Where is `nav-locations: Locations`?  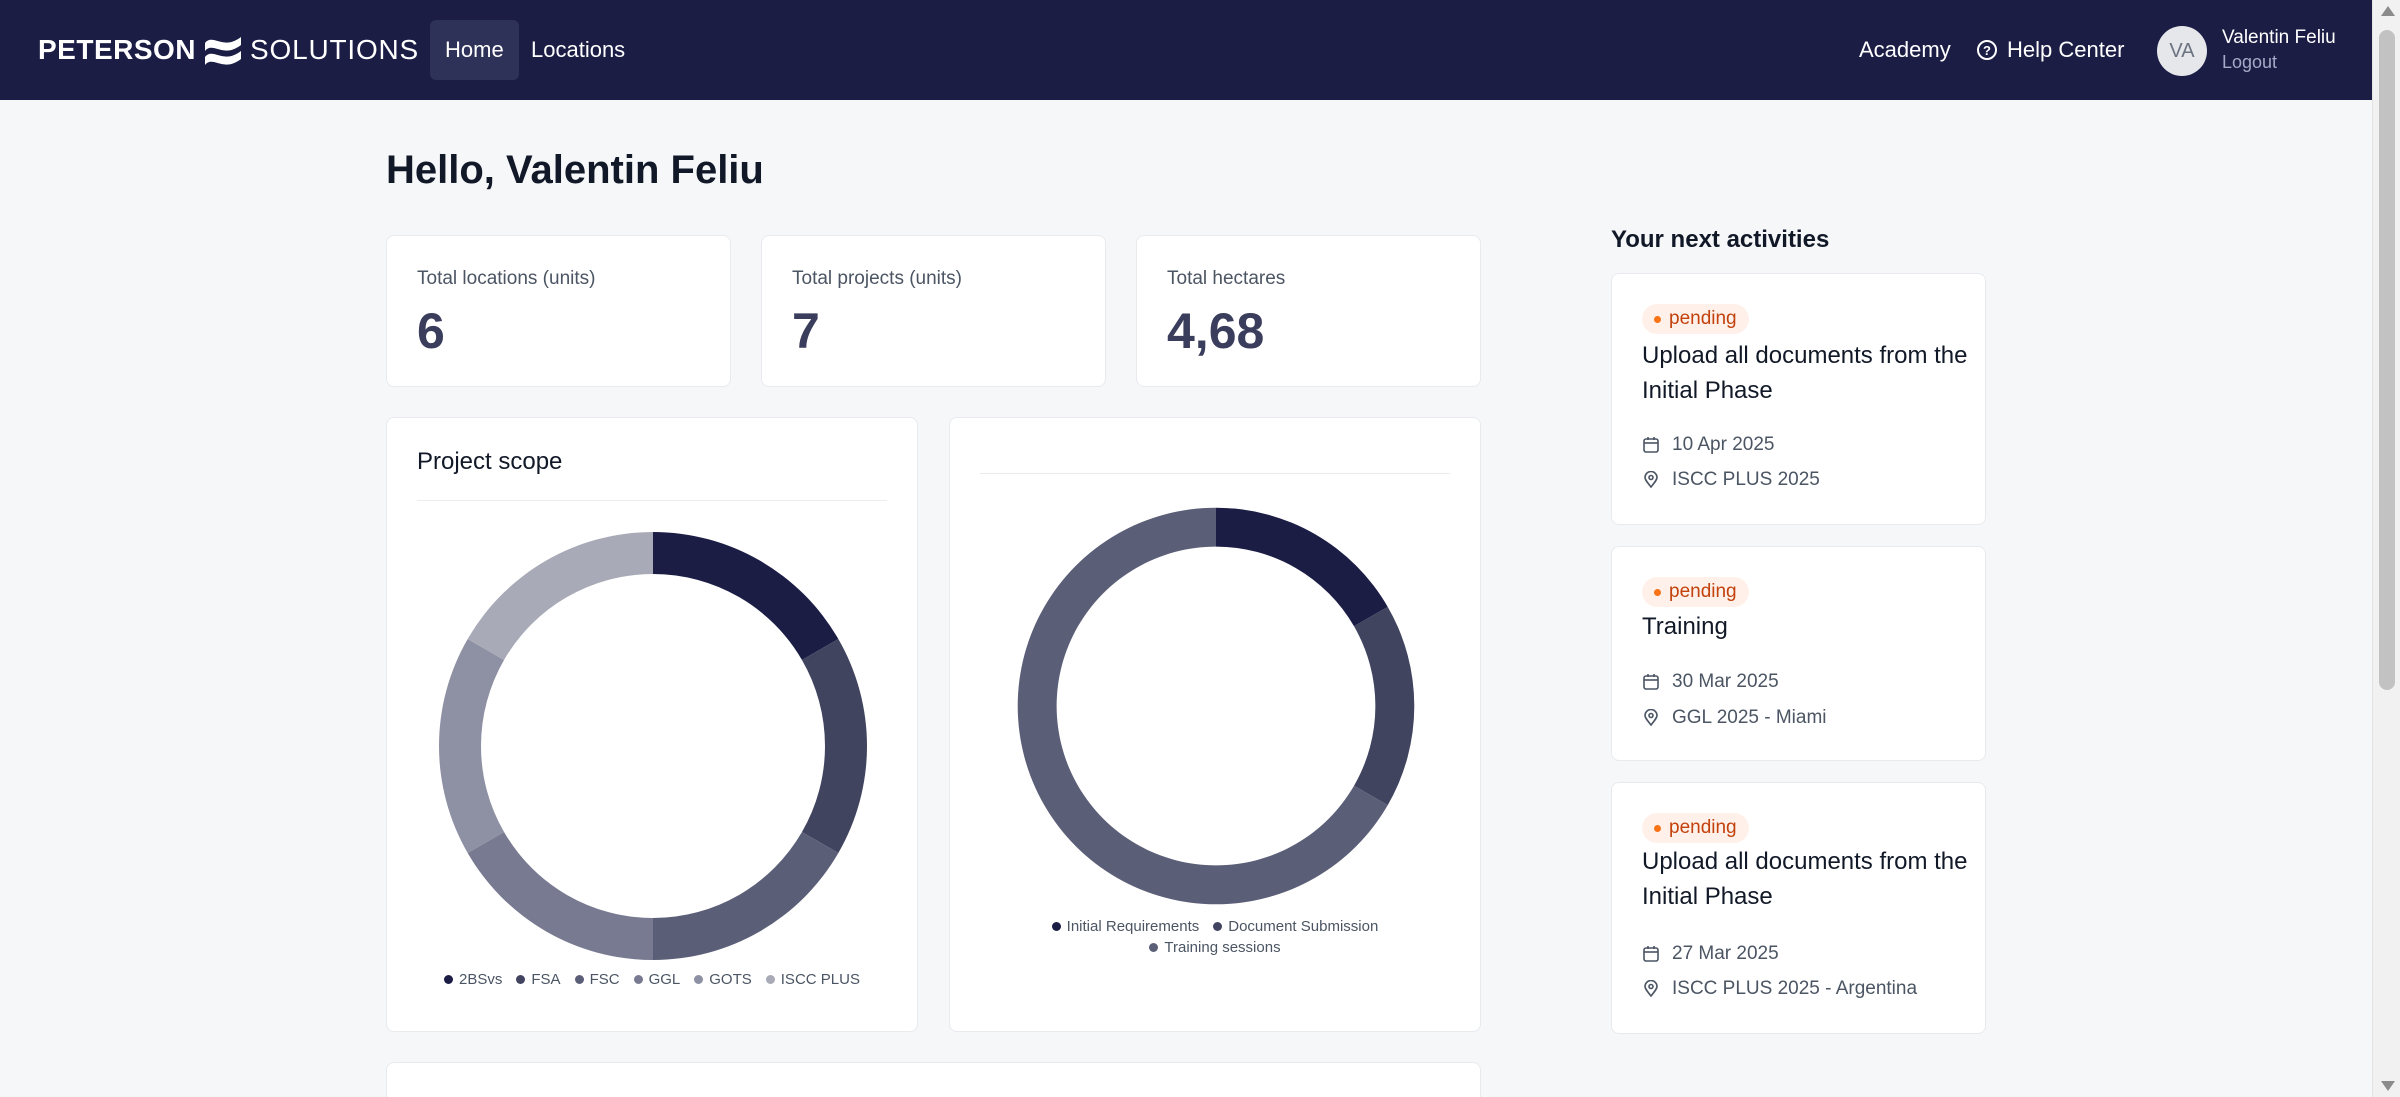
nav-locations: Locations is located at coordinates (578, 49).